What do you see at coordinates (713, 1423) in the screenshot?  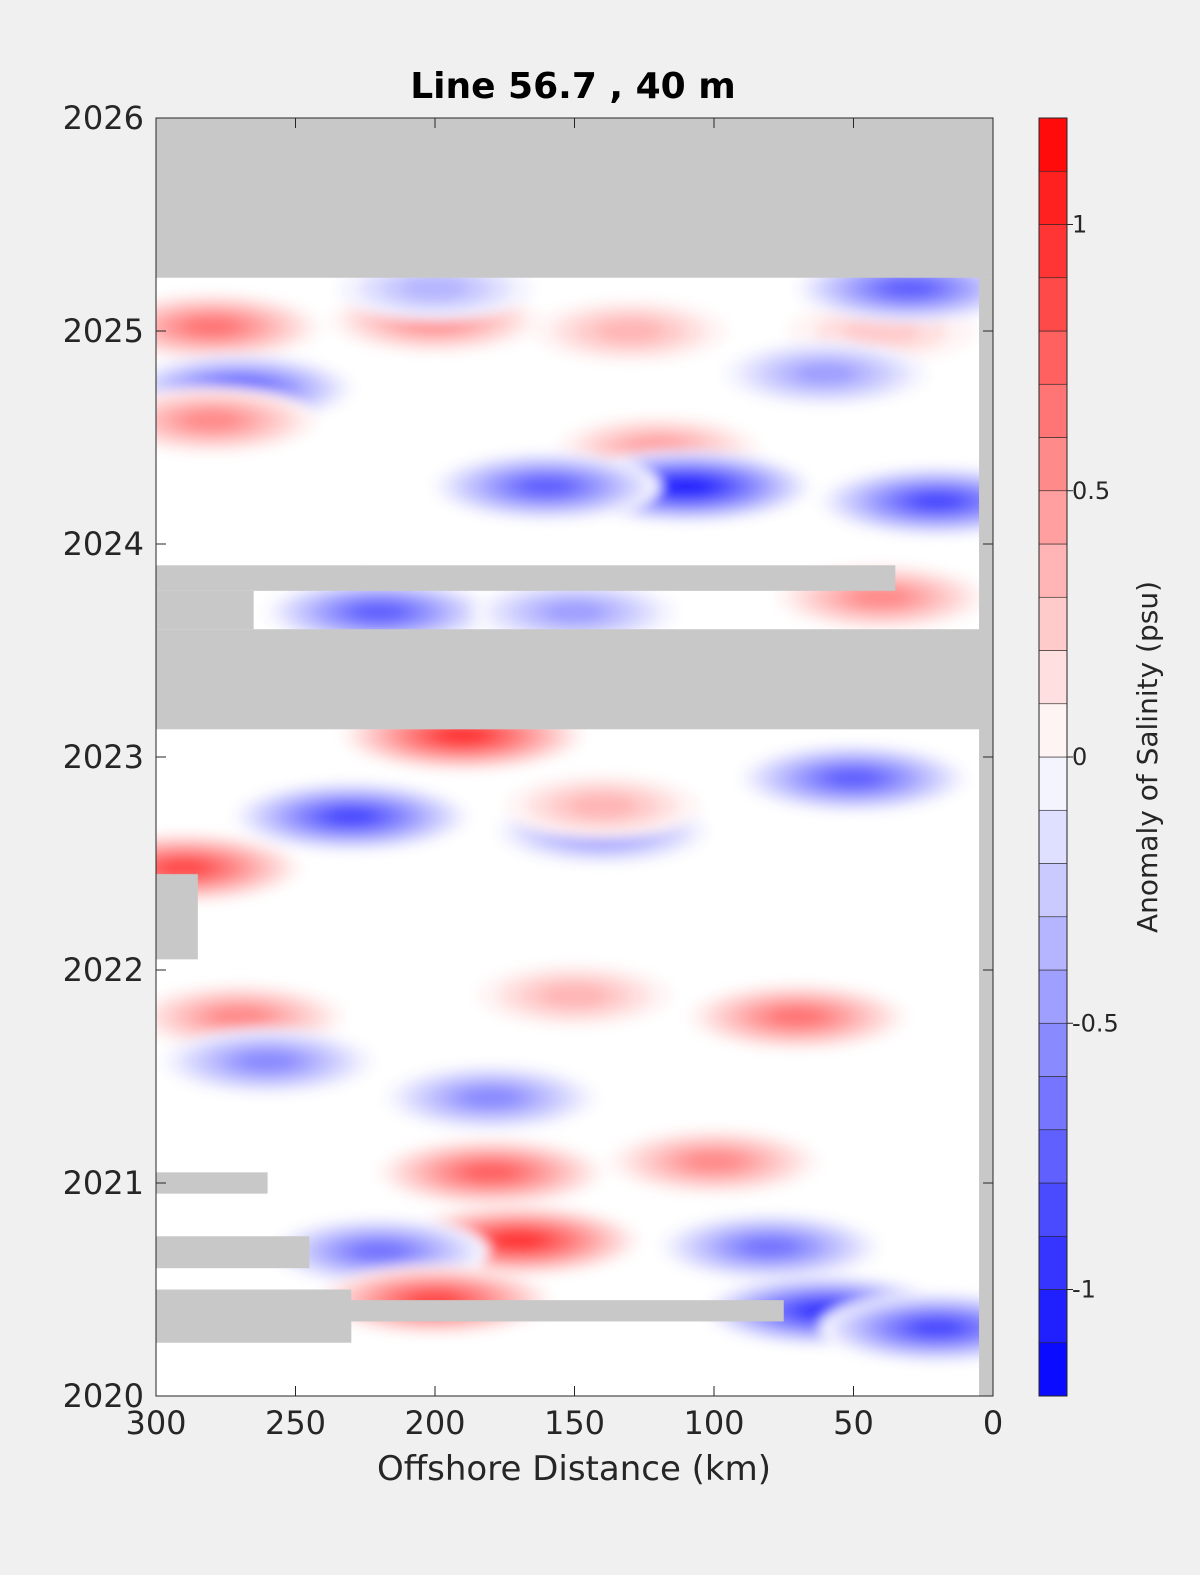 I see `x-tick-label: 100` at bounding box center [713, 1423].